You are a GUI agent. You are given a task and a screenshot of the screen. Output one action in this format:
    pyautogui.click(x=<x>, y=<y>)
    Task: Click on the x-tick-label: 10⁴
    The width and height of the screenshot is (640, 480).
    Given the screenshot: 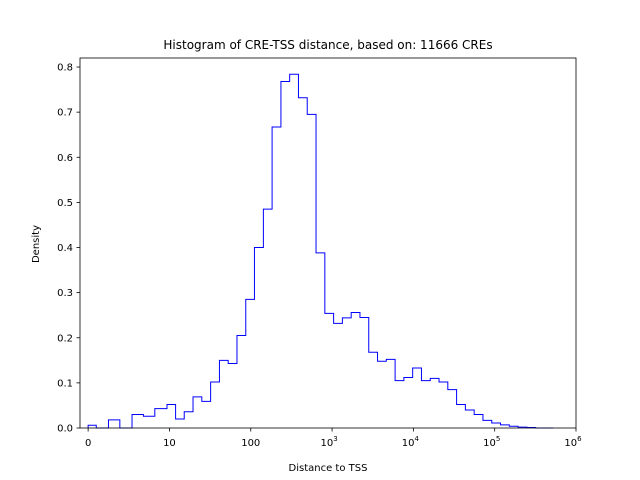 What is the action you would take?
    pyautogui.click(x=411, y=442)
    